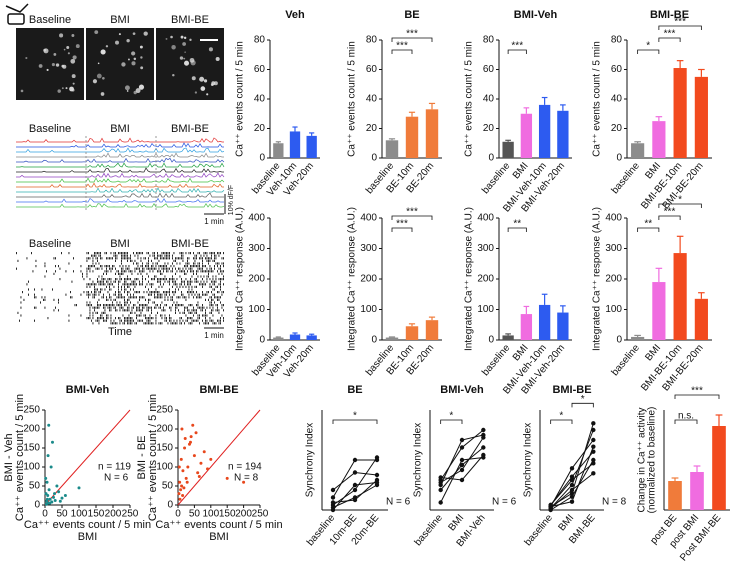  I want to click on significance-bracket, so click(648, 229).